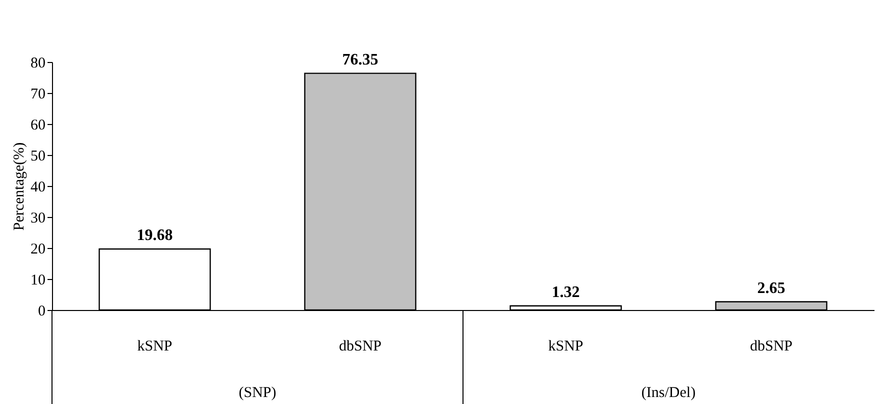 The width and height of the screenshot is (885, 404). I want to click on data-label: 19.68, so click(154, 235).